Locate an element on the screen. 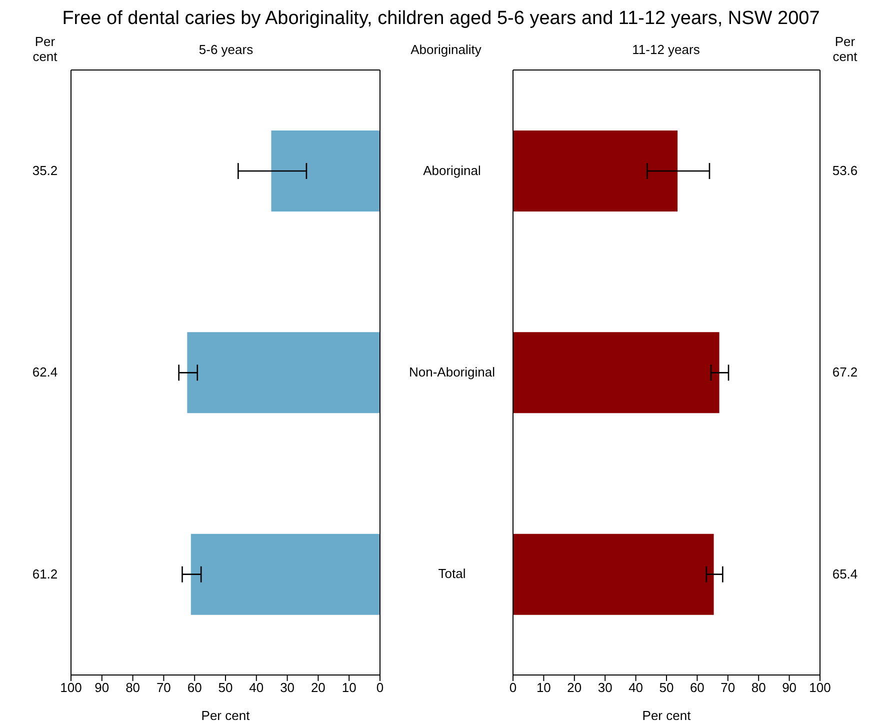  y-axis-title: Aboriginality is located at coordinates (446, 49).